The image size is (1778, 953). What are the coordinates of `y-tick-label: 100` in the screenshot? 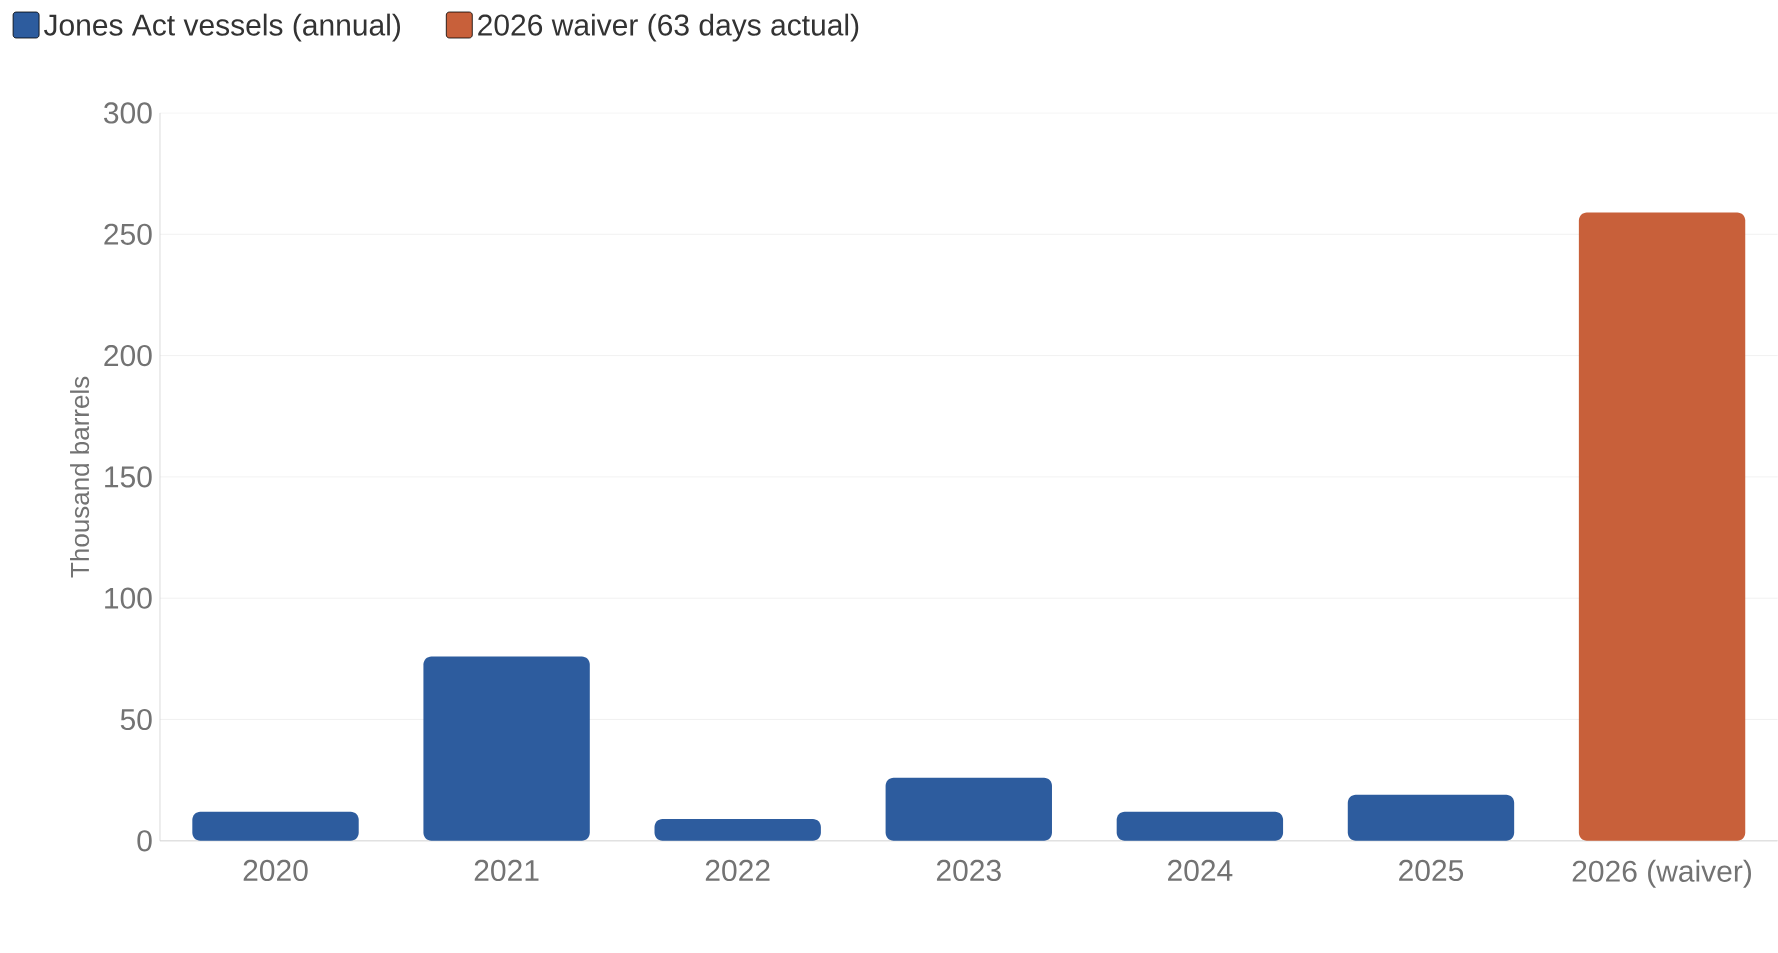 It's located at (128, 598).